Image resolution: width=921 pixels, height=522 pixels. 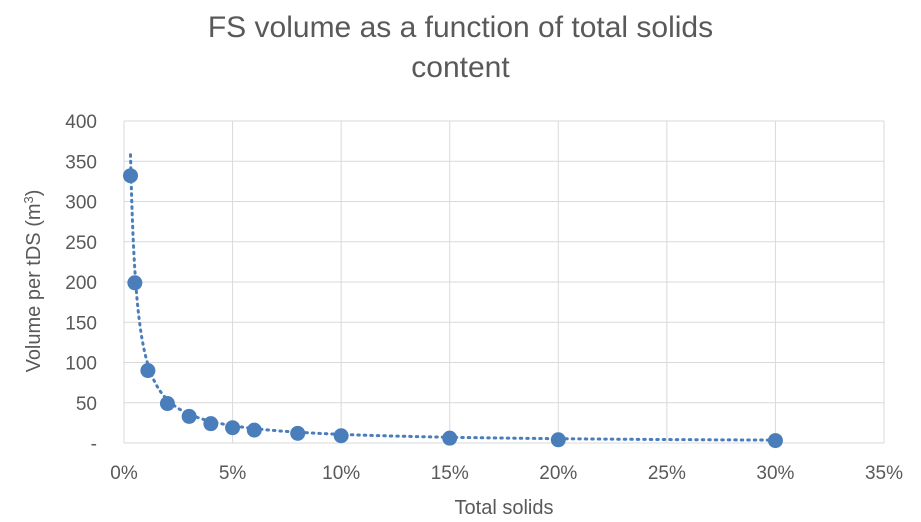 What do you see at coordinates (341, 473) in the screenshot?
I see `x-tick-label: 10%` at bounding box center [341, 473].